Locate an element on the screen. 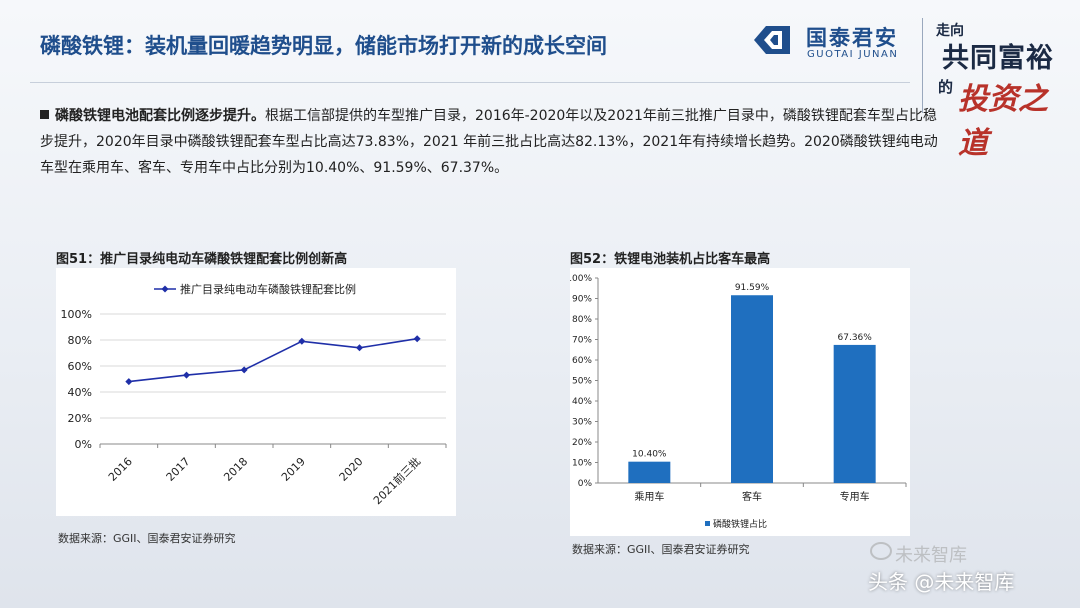  bullet-icon is located at coordinates (44, 114).